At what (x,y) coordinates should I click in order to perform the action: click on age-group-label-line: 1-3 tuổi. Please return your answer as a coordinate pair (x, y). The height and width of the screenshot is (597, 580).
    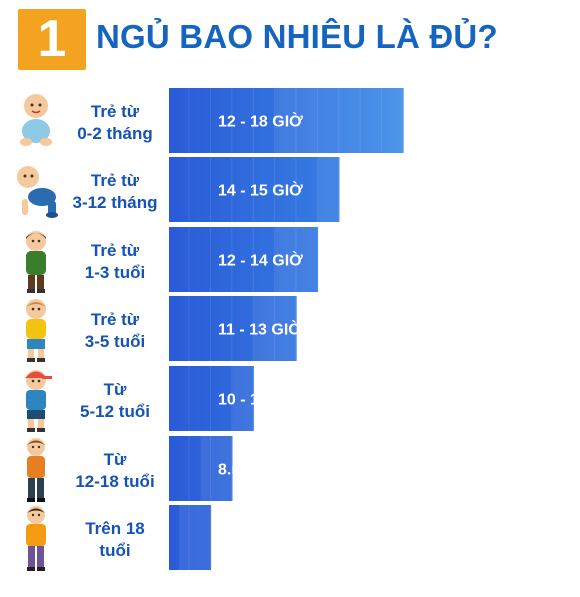
    Looking at the image, I should click on (115, 272).